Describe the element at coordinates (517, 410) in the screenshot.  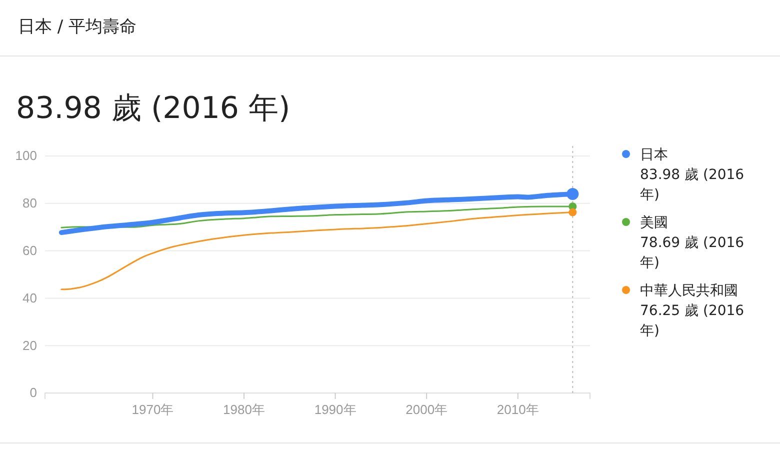
I see `x-tick-label: 2010年` at that location.